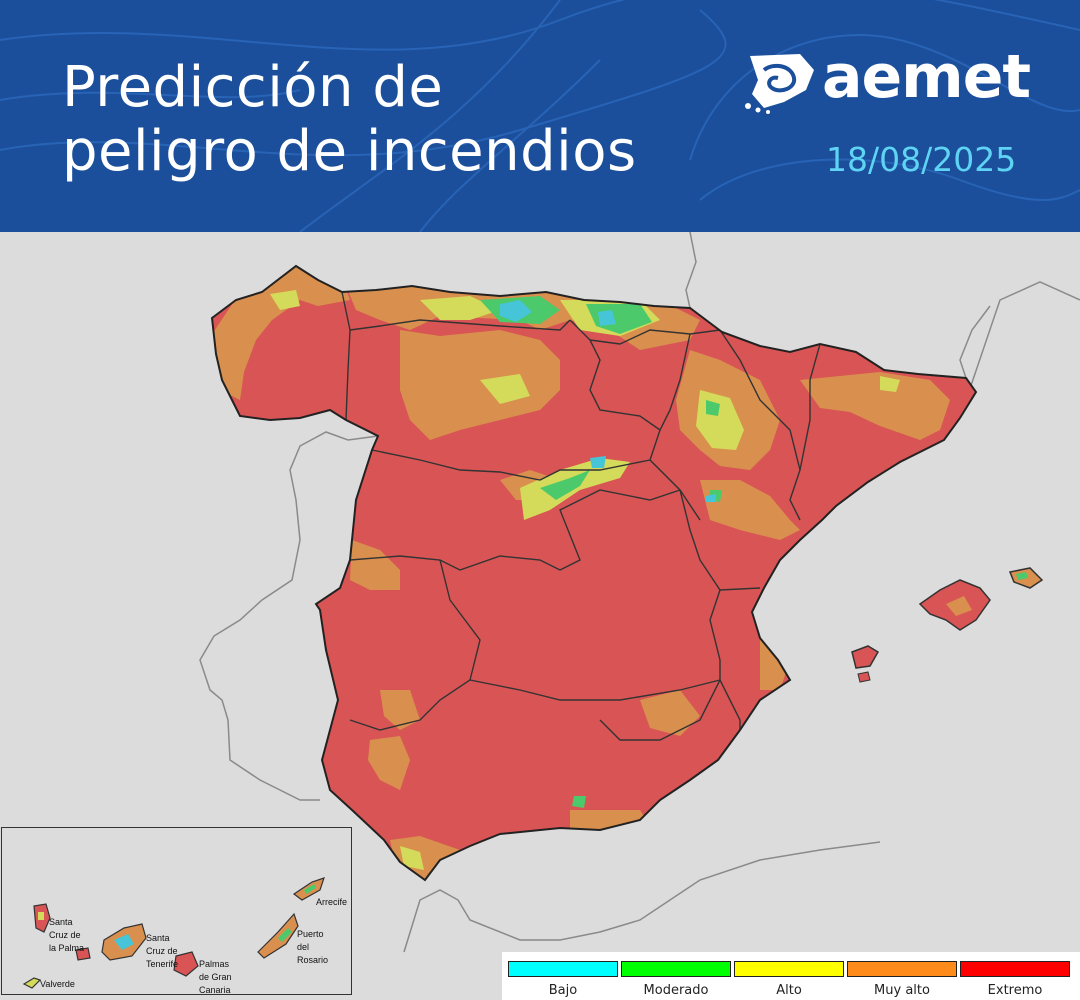  I want to click on legend-item-muy-alto: Muy alto, so click(902, 980).